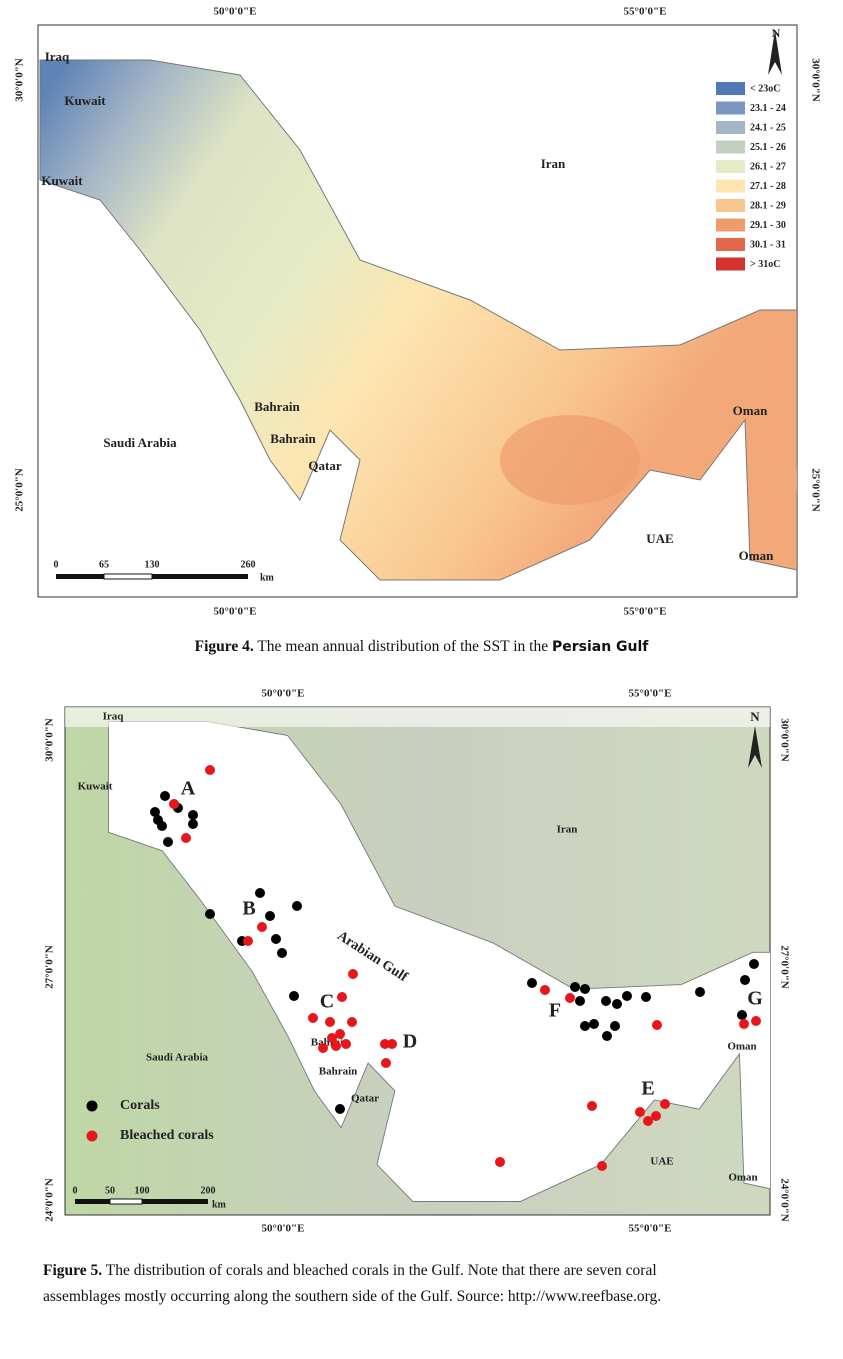 The height and width of the screenshot is (1359, 843). What do you see at coordinates (600, 647) in the screenshot?
I see `caption-emphasis: Persian Gulf` at bounding box center [600, 647].